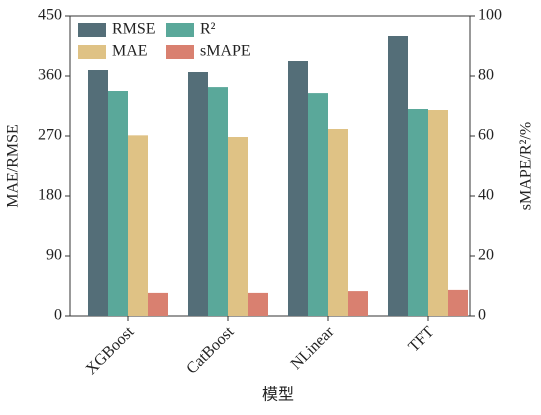 Image resolution: width=541 pixels, height=415 pixels. What do you see at coordinates (50, 75) in the screenshot?
I see `y-tick-label: 360` at bounding box center [50, 75].